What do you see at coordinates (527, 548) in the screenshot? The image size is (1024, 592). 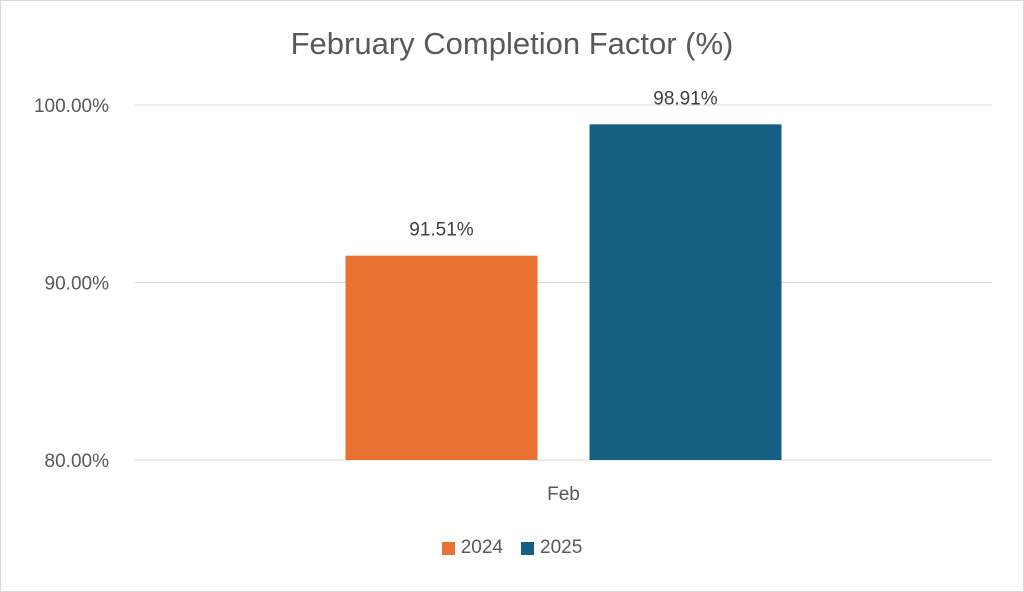 I see `legend-swatch-2025` at bounding box center [527, 548].